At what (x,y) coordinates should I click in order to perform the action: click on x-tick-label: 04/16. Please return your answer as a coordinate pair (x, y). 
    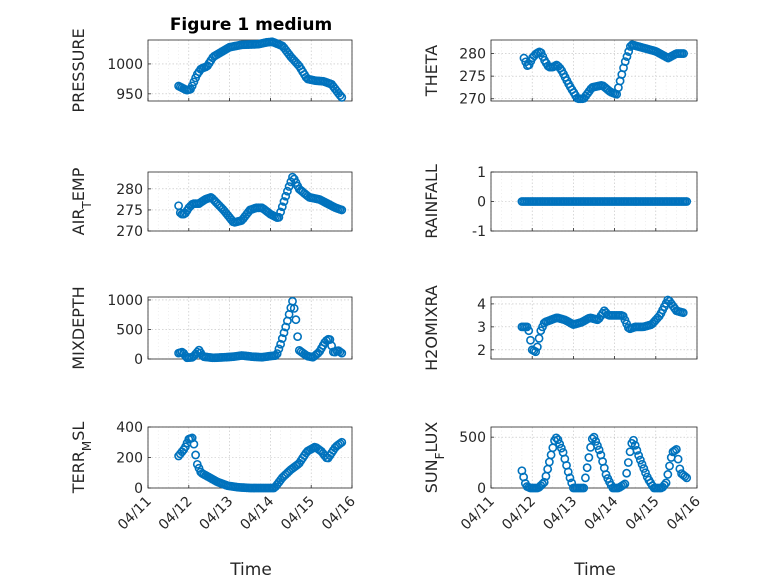
    Looking at the image, I should click on (684, 513).